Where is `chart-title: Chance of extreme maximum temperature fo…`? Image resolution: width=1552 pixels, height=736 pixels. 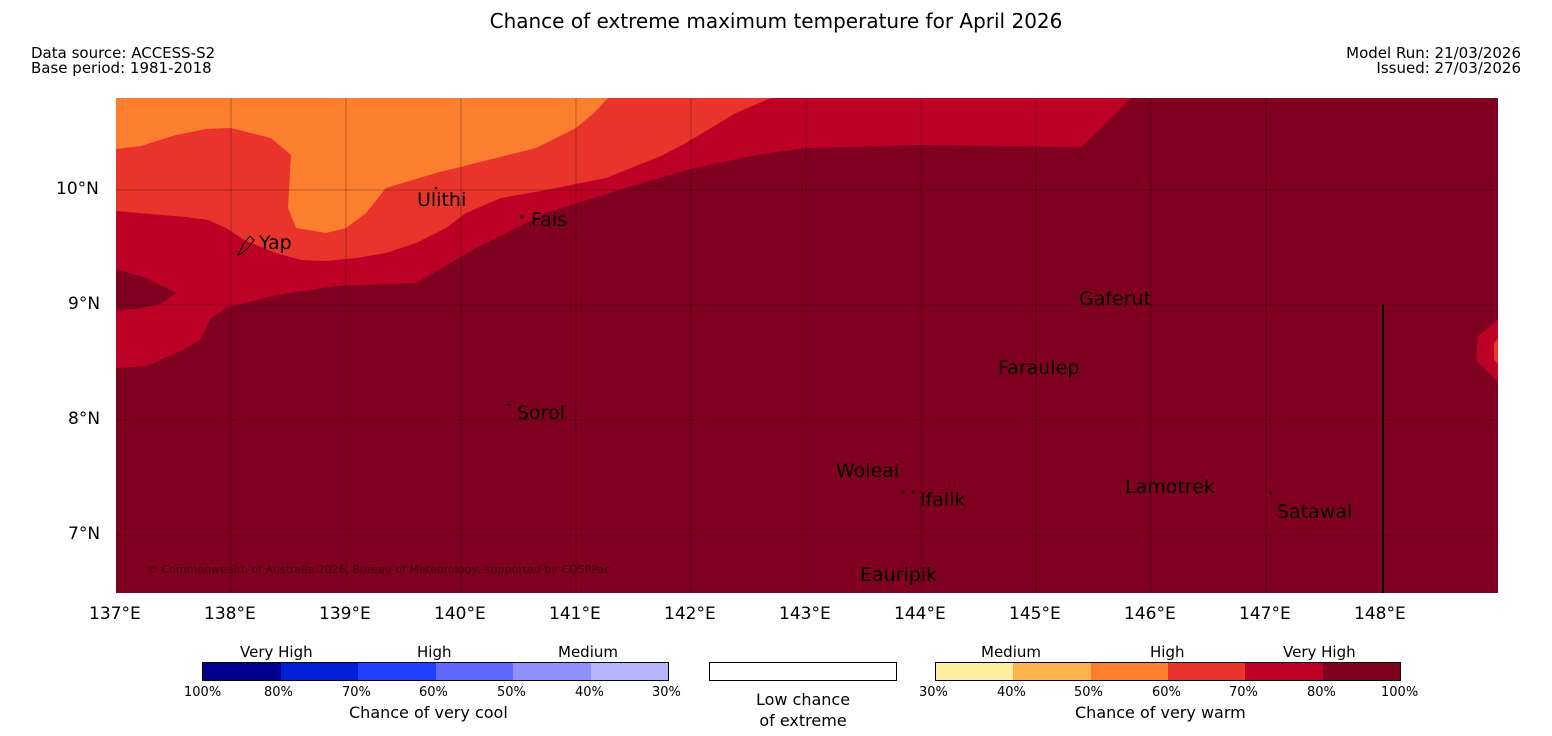
chart-title: Chance of extreme maximum temperature fo… is located at coordinates (776, 21).